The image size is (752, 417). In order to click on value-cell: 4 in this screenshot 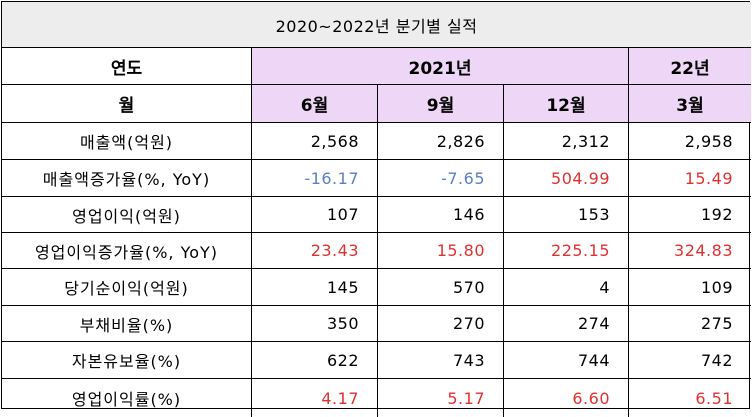, I will do `click(566, 287)`.